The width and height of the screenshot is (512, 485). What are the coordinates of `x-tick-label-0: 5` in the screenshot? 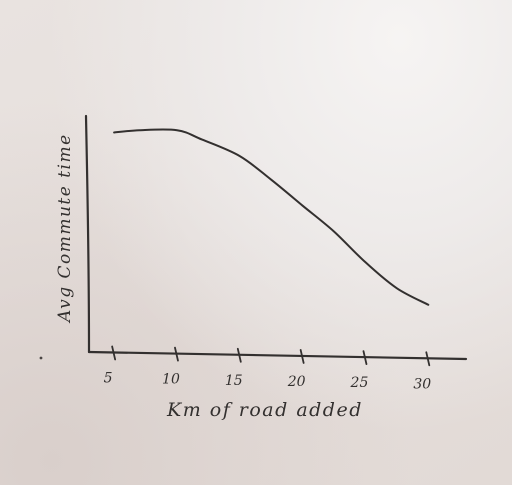 It's located at (108, 378).